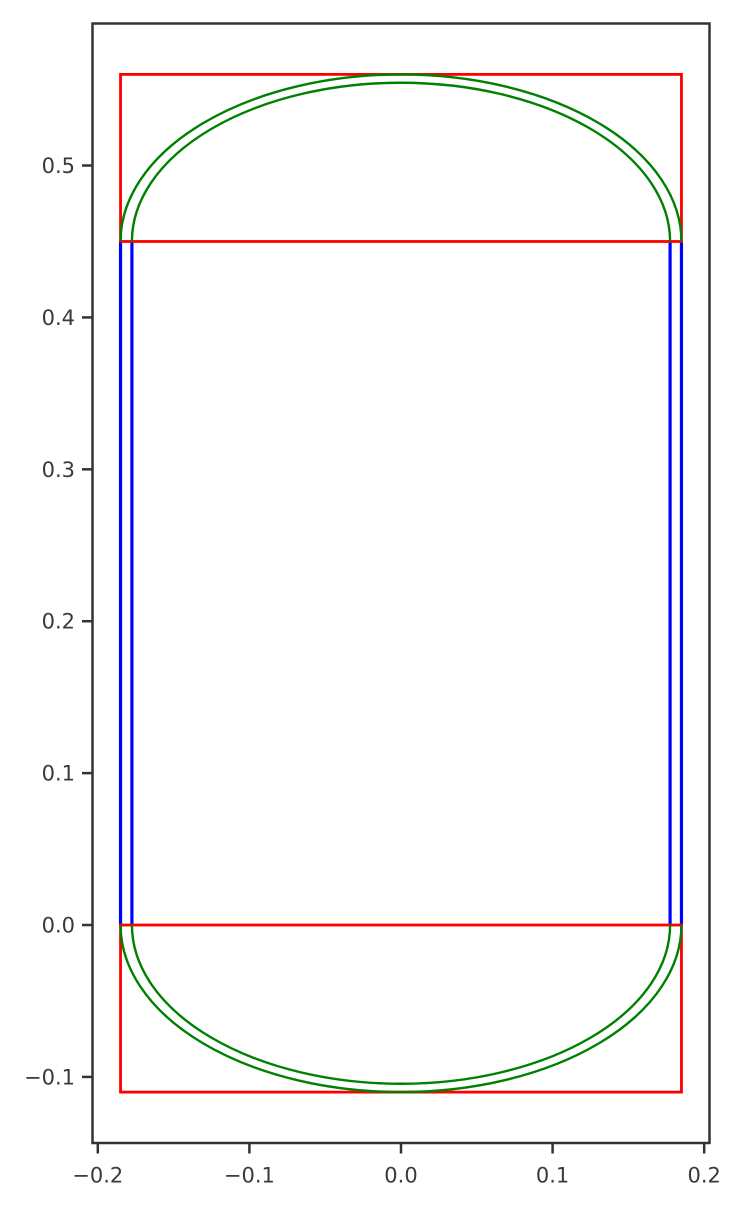  What do you see at coordinates (58, 470) in the screenshot?
I see `y-tick-label: 0.3` at bounding box center [58, 470].